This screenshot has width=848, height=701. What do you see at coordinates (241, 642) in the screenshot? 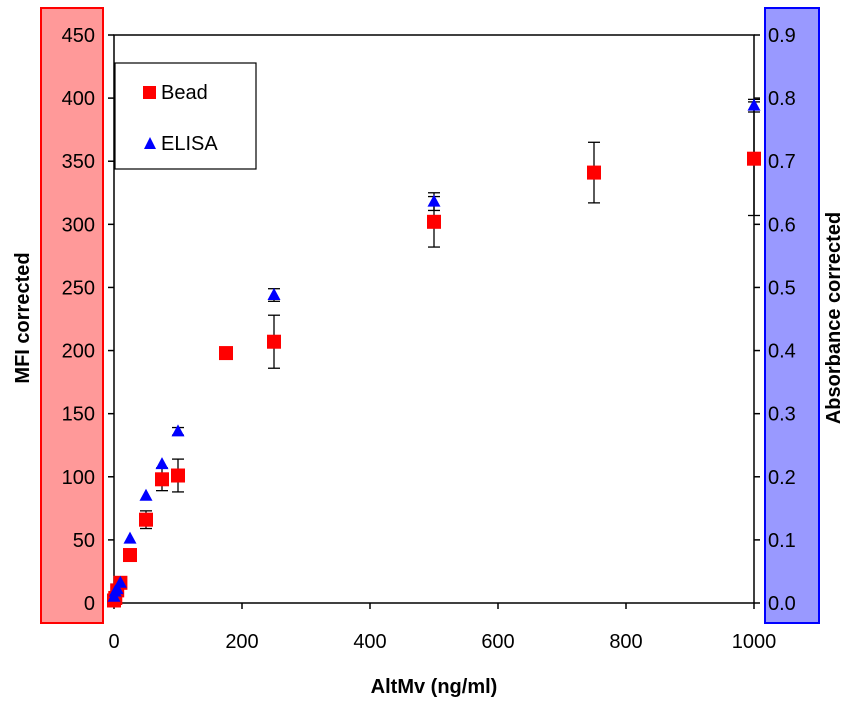
I see `x-tick-label: 200` at bounding box center [241, 642].